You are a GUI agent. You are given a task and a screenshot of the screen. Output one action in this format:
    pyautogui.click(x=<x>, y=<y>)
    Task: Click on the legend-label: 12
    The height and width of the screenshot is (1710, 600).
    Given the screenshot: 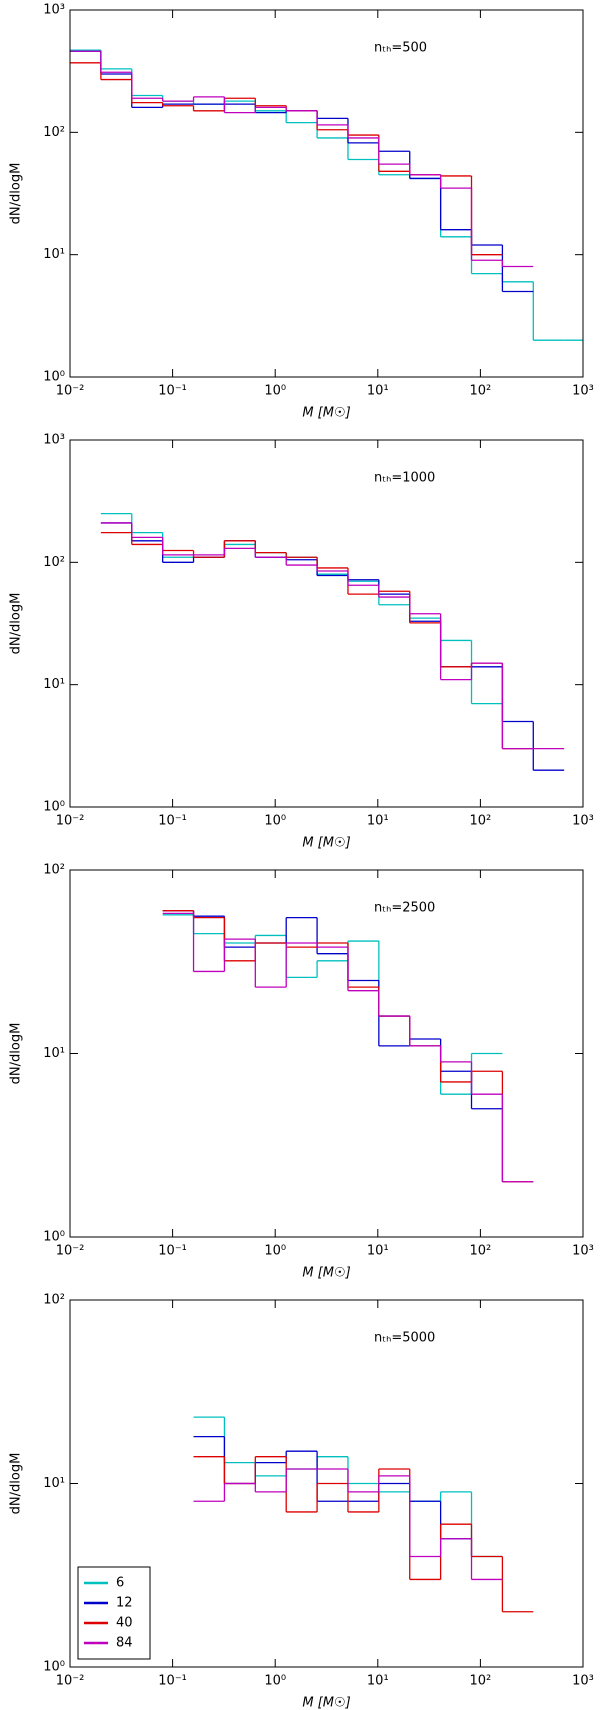 What is the action you would take?
    pyautogui.click(x=124, y=1603)
    